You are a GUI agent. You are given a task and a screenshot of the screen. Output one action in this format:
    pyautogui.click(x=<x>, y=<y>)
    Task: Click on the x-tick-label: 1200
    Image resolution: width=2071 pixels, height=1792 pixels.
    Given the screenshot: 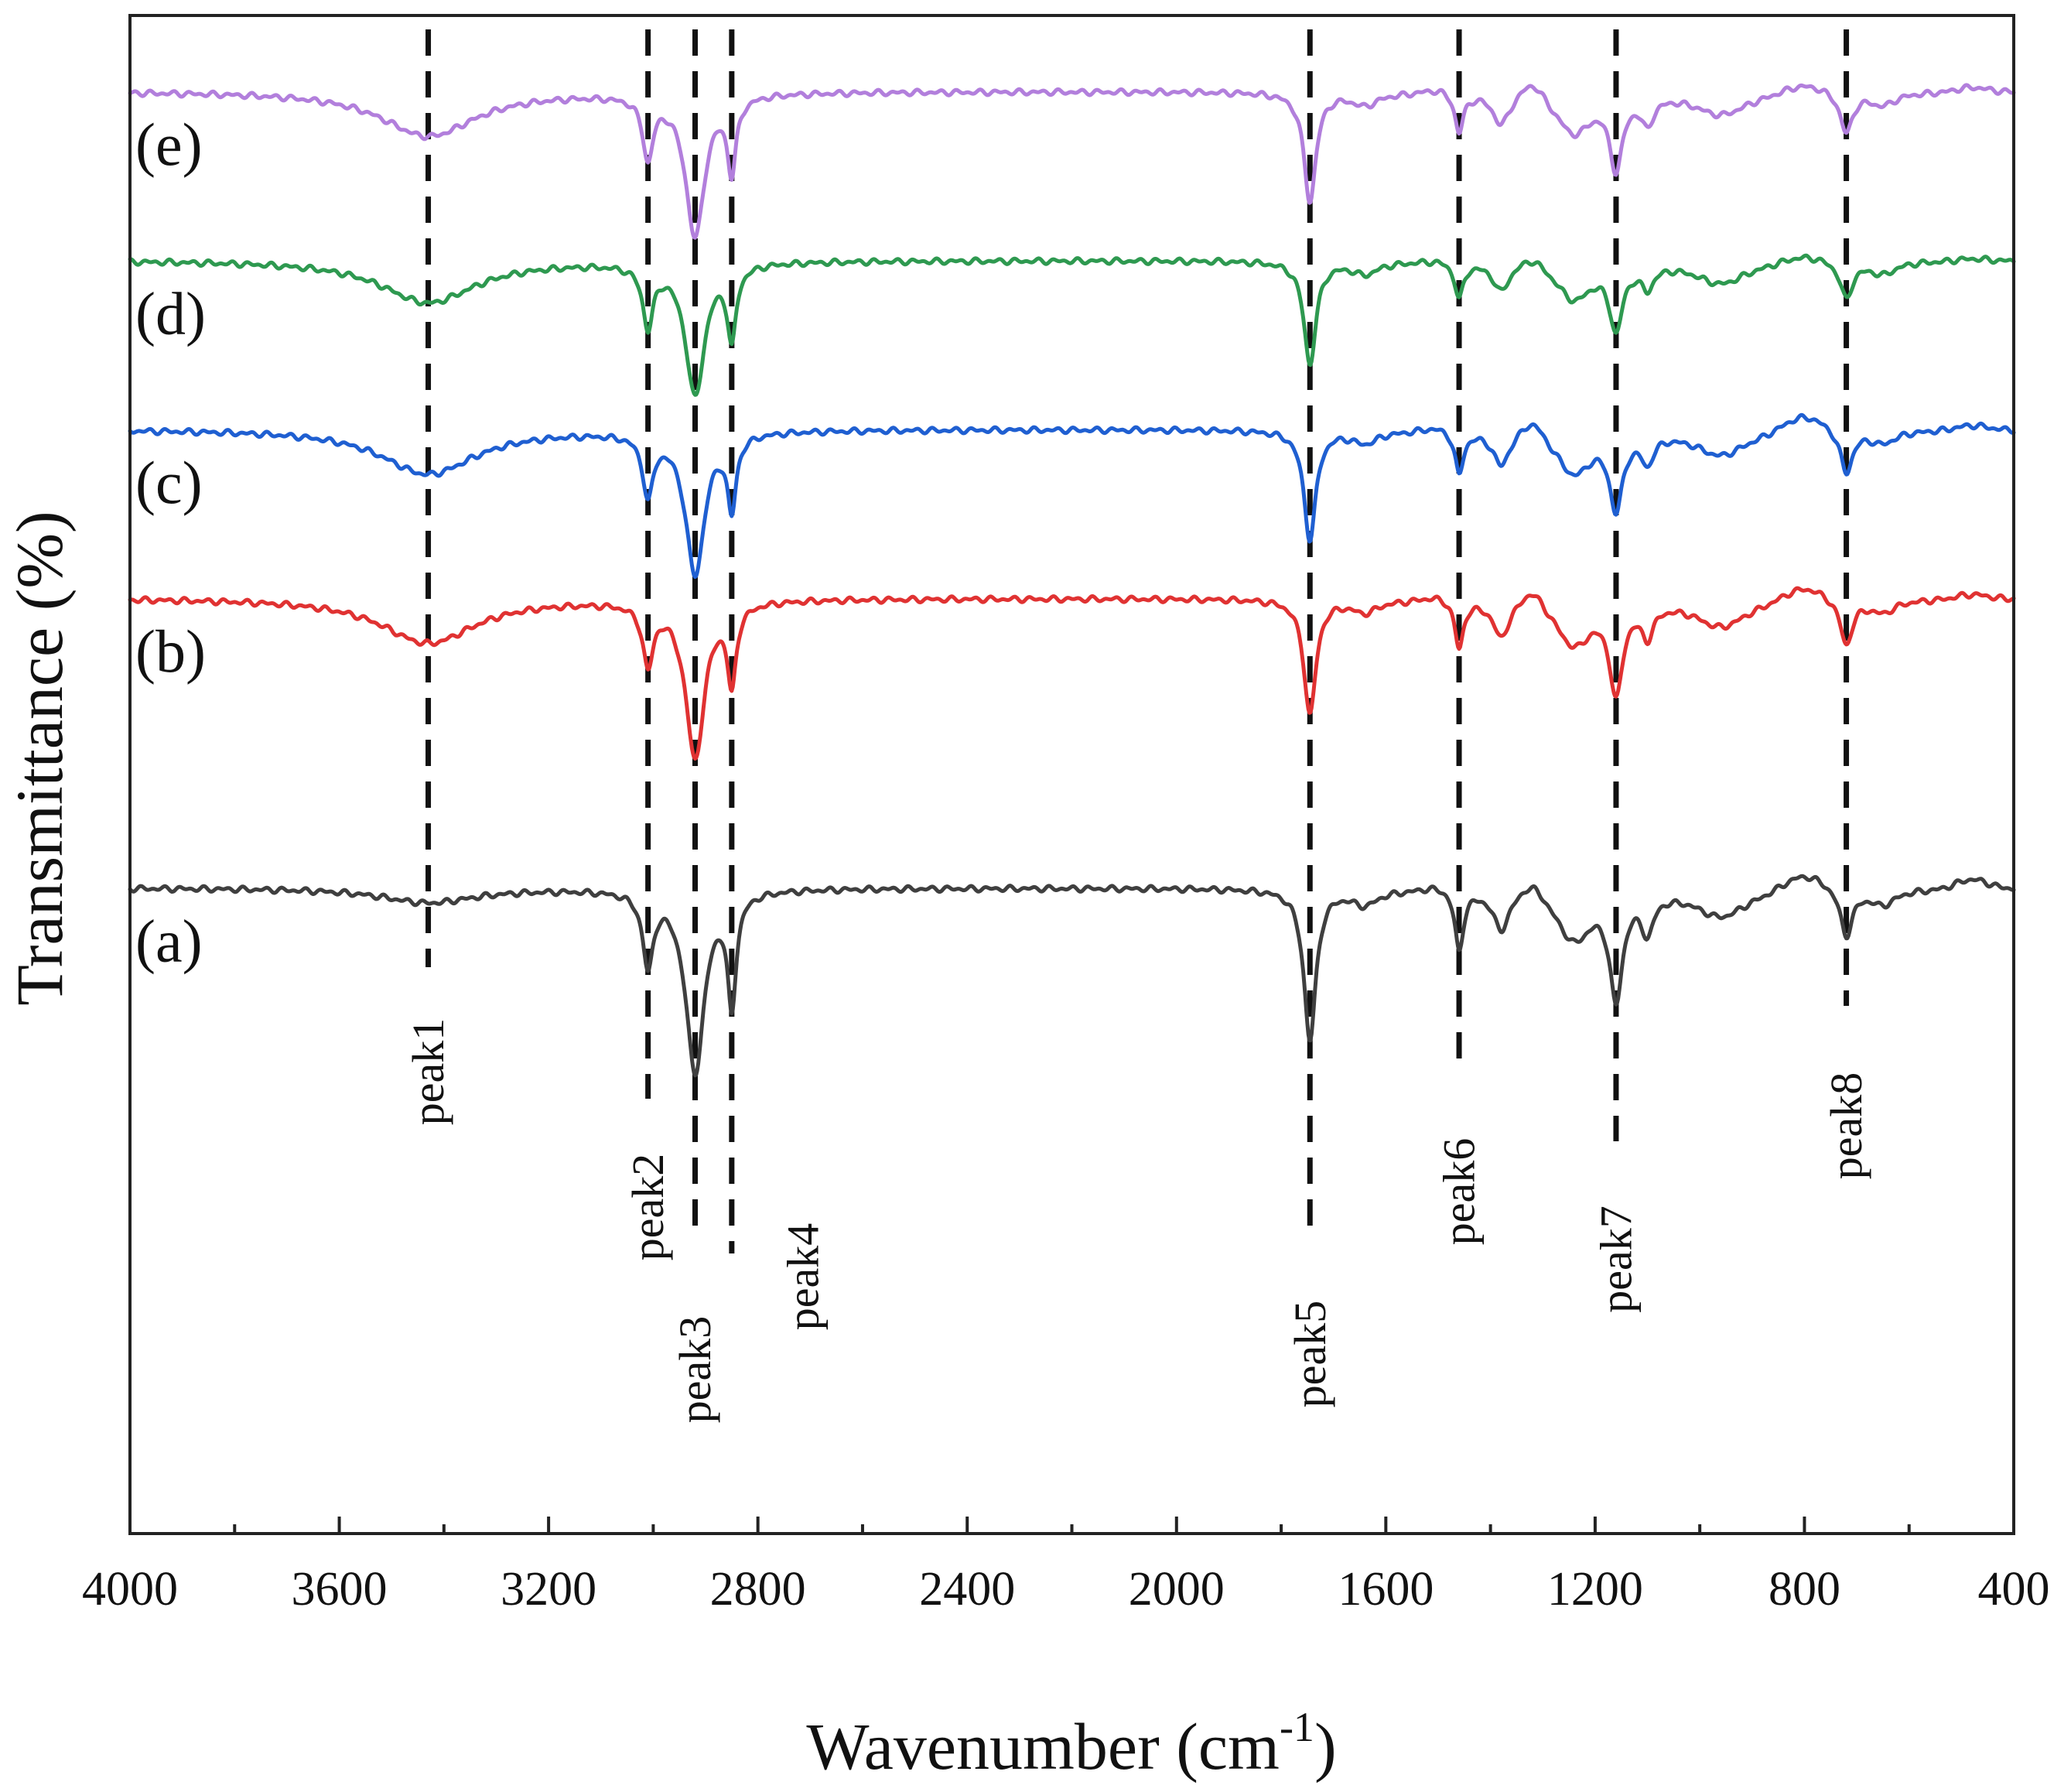 What is the action you would take?
    pyautogui.click(x=1595, y=1589)
    